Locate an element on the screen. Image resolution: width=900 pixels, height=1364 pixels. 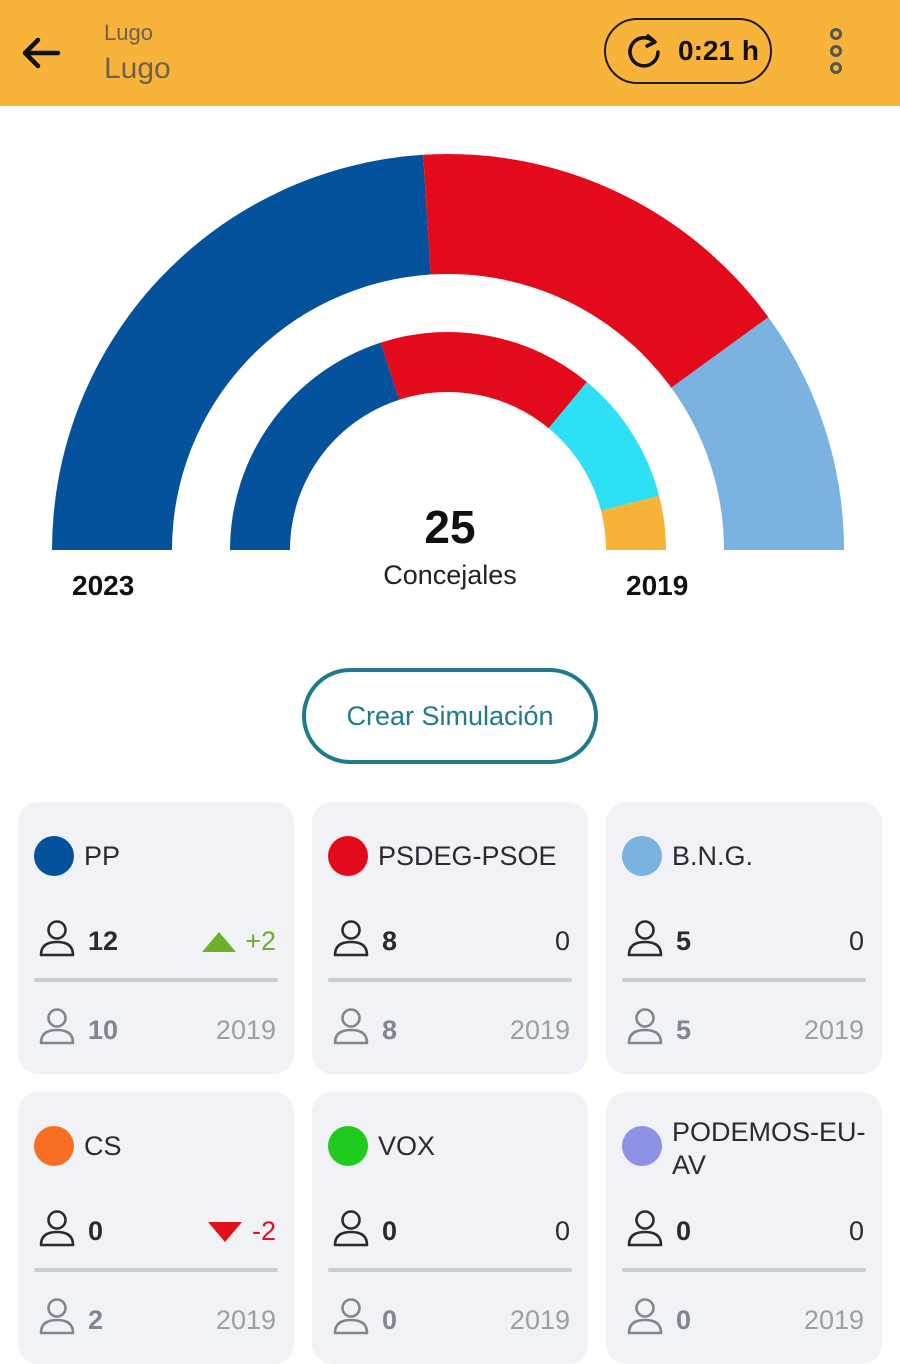
seats-2019-segment-pp is located at coordinates (315, 446).